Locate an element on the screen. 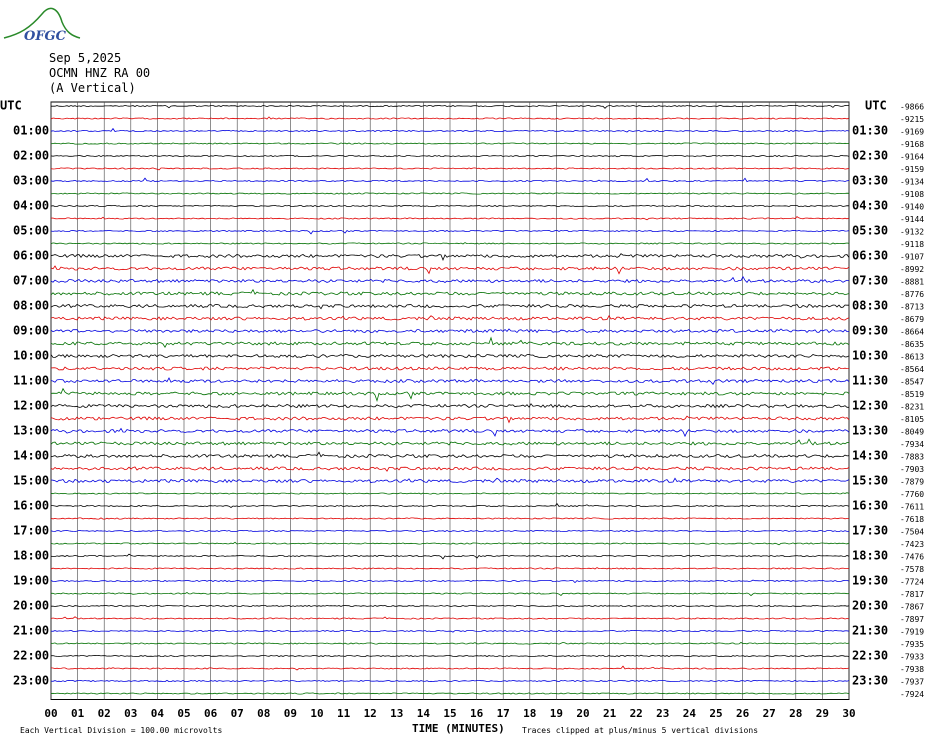 Image resolution: width=930 pixels, height=744 pixels. left-time-label: 15:00 is located at coordinates (31, 481).